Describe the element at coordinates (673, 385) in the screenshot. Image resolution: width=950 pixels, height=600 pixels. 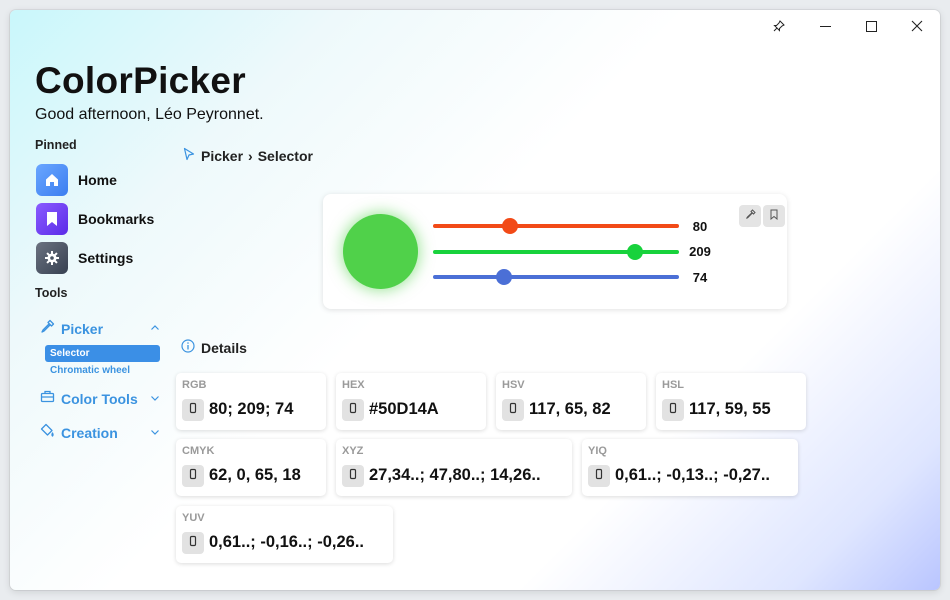
I see `detail-name: HSL` at that location.